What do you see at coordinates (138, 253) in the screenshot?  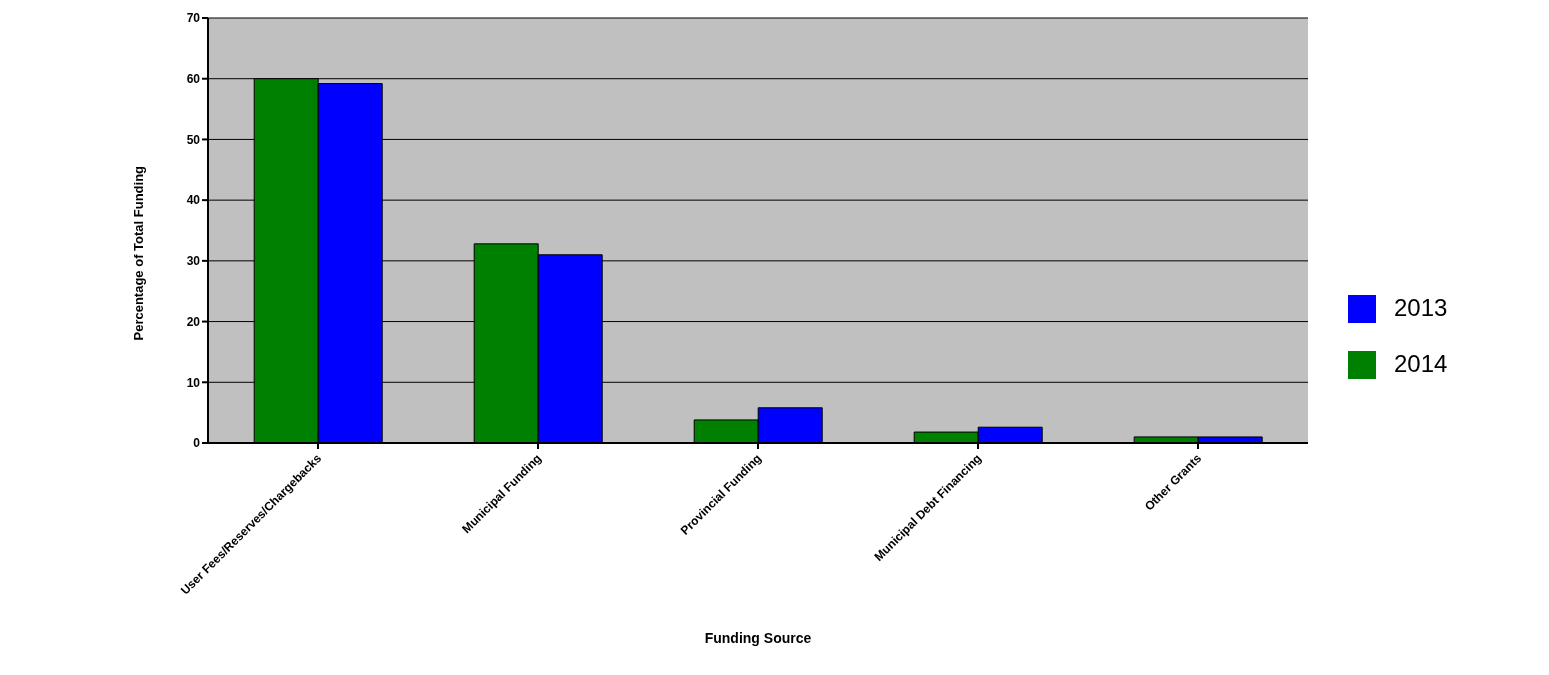 I see `y-axis-title: Percentage of Total Funding` at bounding box center [138, 253].